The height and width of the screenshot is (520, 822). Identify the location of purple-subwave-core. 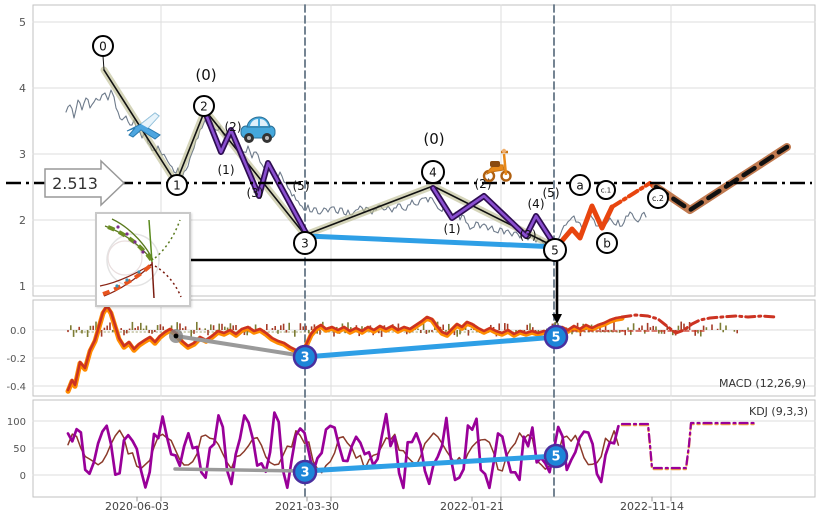
(255, 172).